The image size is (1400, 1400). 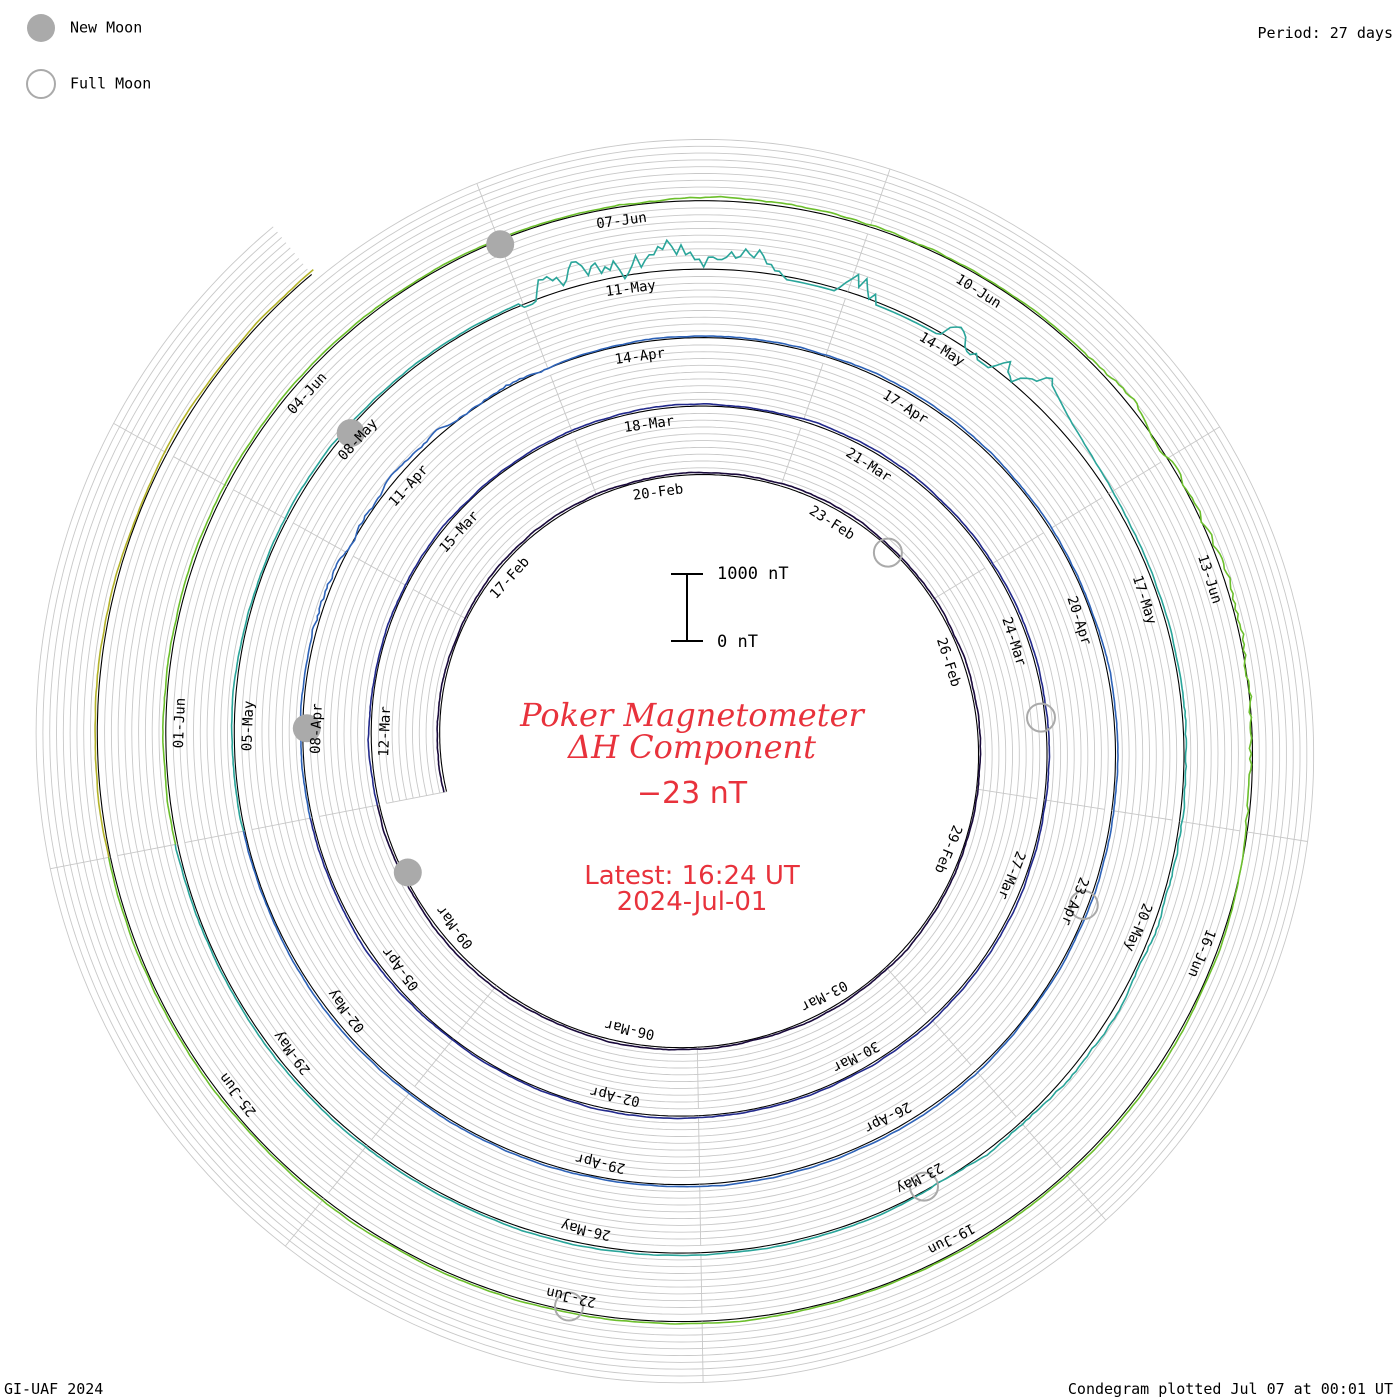 What do you see at coordinates (455, 927) in the screenshot?
I see `date-label: 09-Mar` at bounding box center [455, 927].